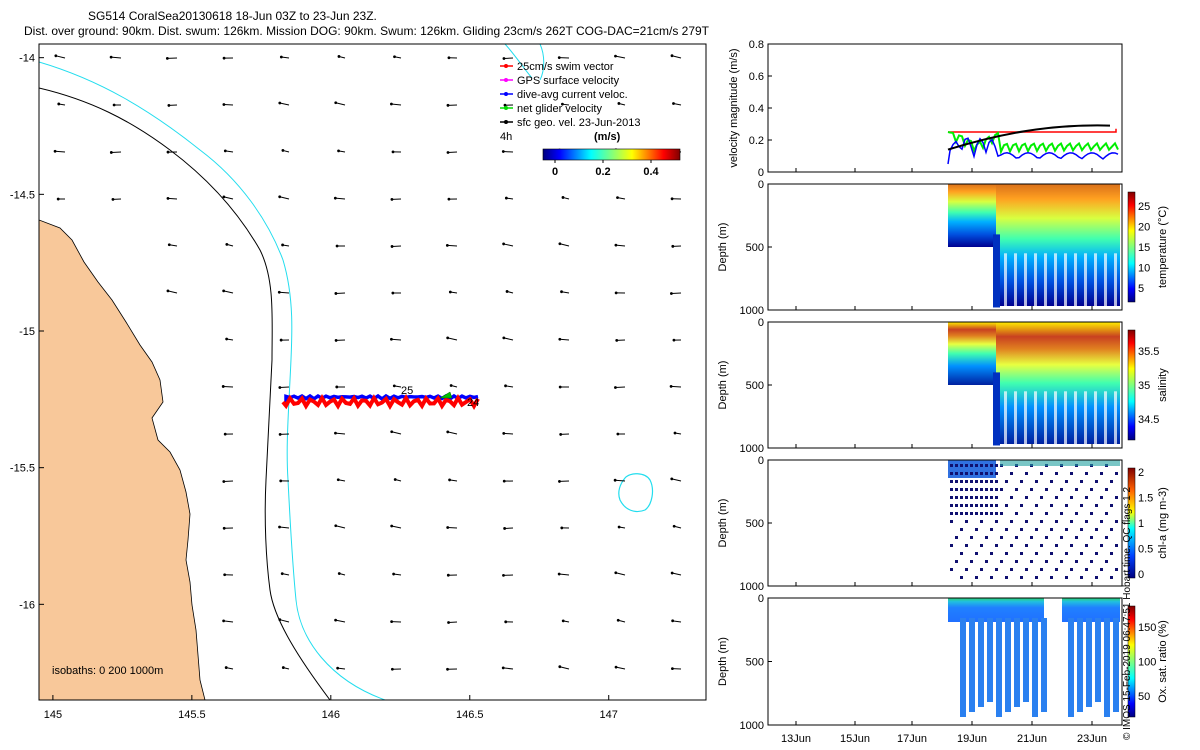  I want to click on cbar-tick-label: 0.4, so click(651, 172).